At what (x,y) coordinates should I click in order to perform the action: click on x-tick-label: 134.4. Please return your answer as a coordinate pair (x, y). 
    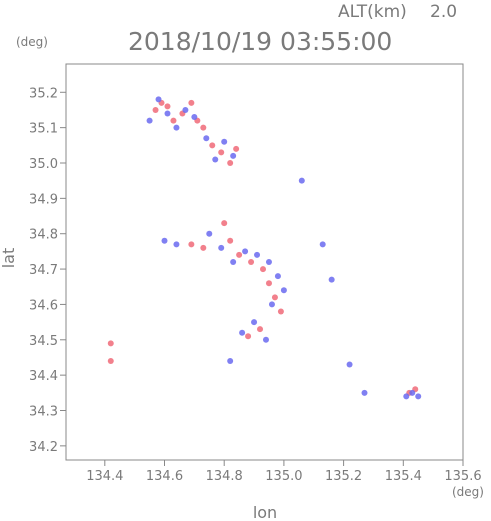
    Looking at the image, I should click on (104, 476).